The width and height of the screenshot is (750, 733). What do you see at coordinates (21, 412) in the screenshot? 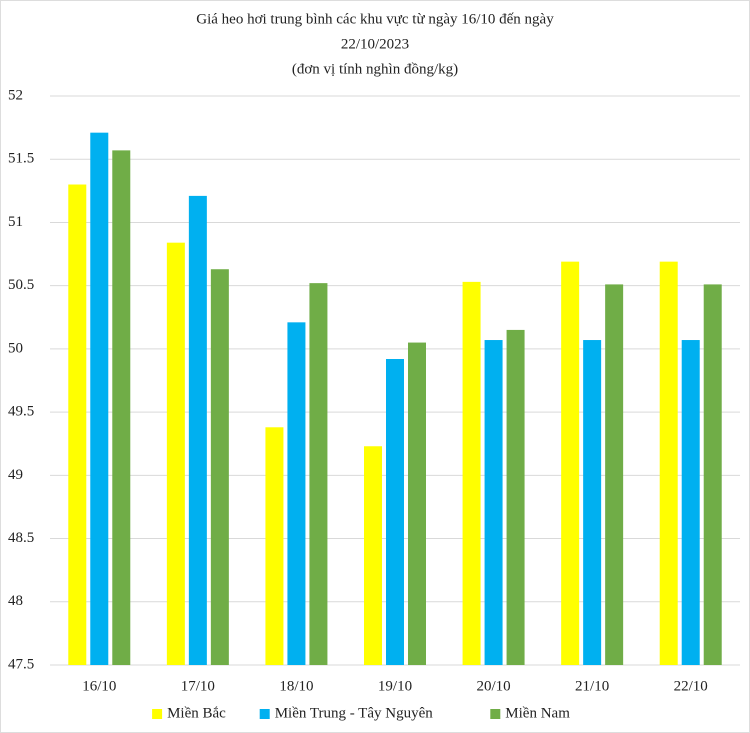
I see `y-tick-label: 49.5` at bounding box center [21, 412].